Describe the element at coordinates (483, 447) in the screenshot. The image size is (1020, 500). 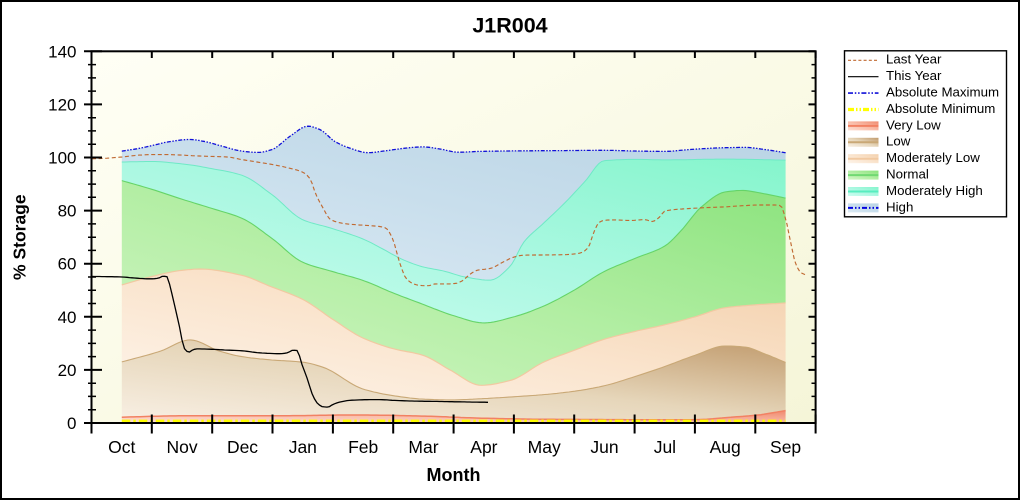
I see `svg-text: Apr` at that location.